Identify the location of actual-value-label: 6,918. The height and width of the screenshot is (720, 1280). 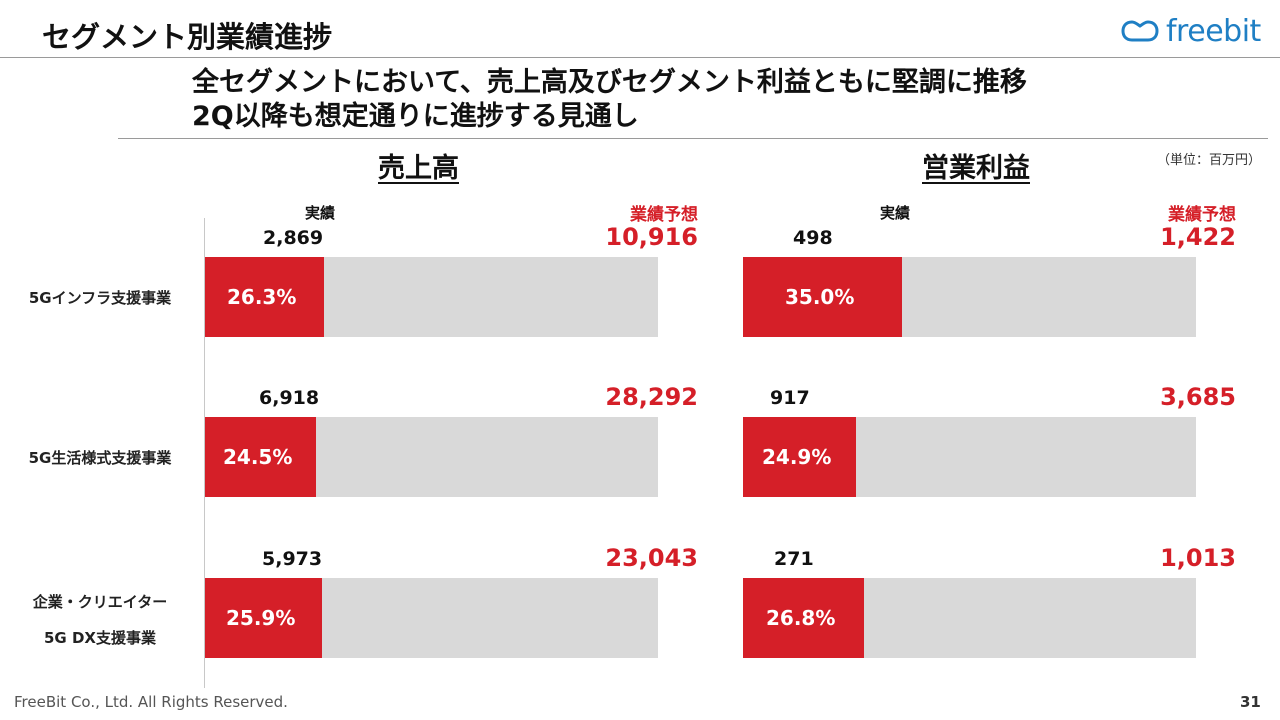
(289, 398).